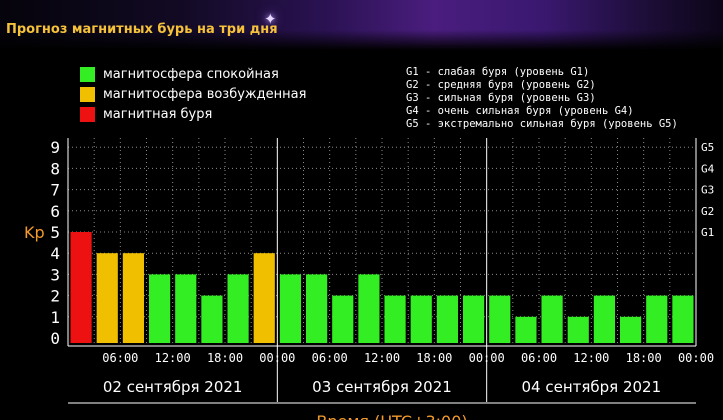 The width and height of the screenshot is (723, 420). I want to click on y-tick-label: 5, so click(55, 232).